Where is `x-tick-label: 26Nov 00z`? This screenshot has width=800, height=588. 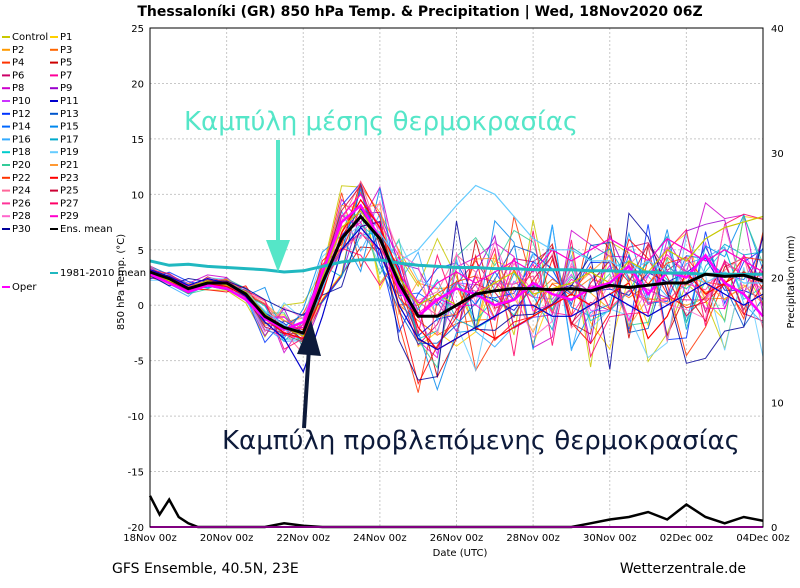 x-tick-label: 26Nov 00z is located at coordinates (456, 538).